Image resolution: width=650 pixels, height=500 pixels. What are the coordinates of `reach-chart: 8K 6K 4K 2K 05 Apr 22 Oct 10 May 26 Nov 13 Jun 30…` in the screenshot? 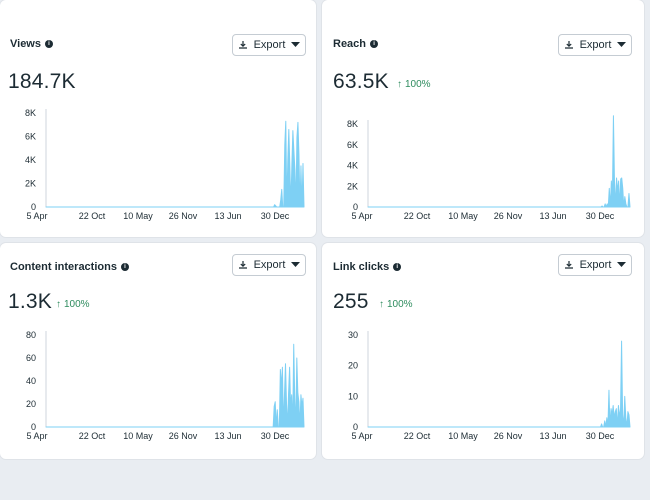 It's located at (489, 168).